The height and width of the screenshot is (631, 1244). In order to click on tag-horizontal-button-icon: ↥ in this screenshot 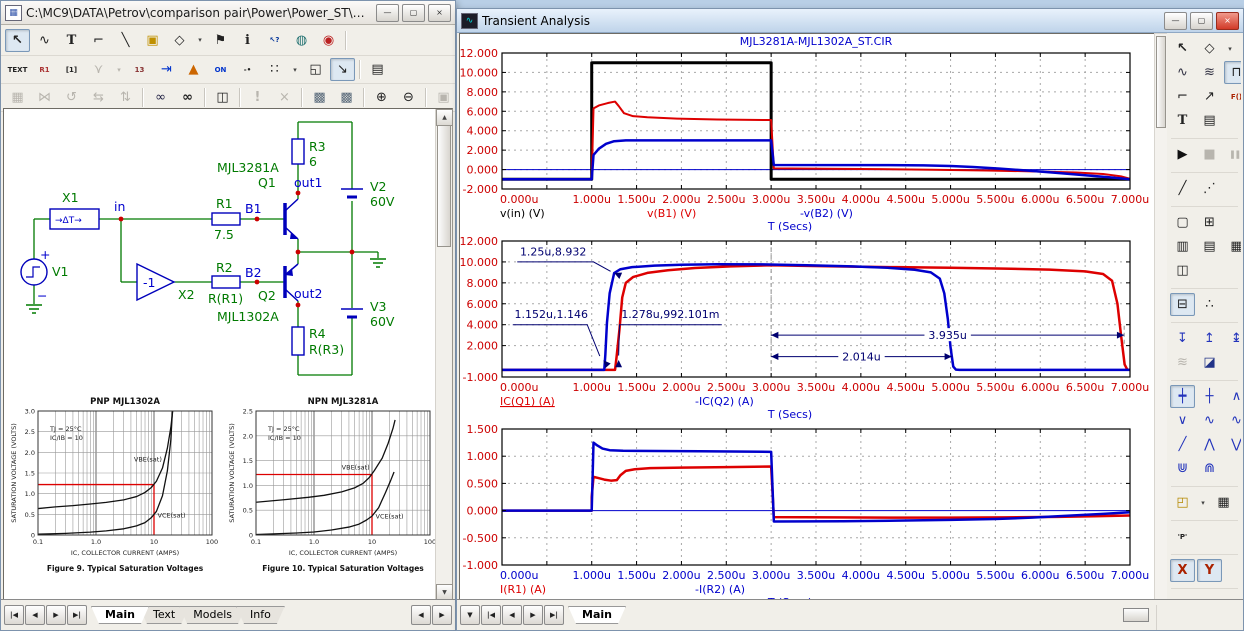, I will do `click(1209, 338)`.